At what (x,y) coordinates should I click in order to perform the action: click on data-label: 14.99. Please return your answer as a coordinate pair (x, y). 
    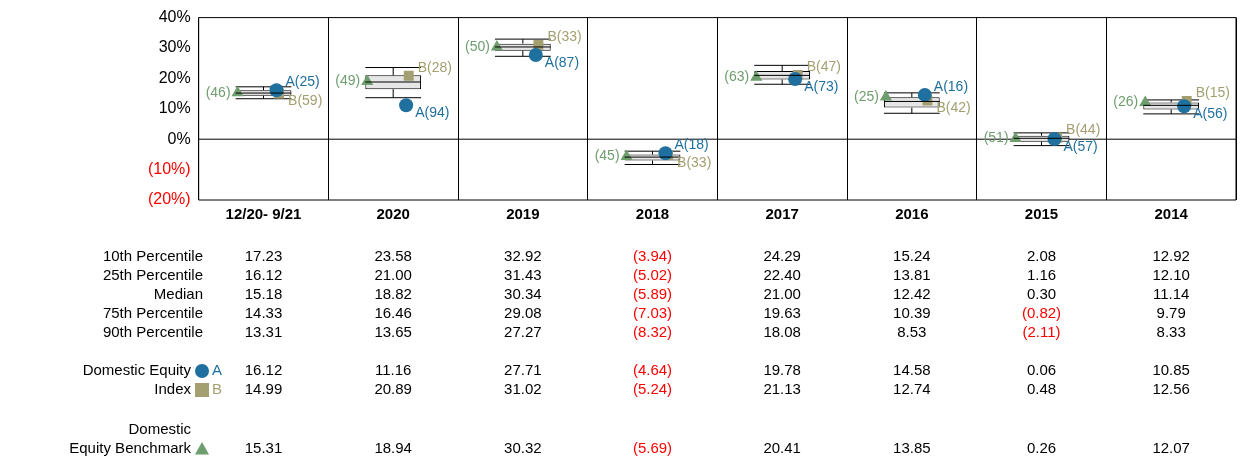
    Looking at the image, I should click on (263, 389).